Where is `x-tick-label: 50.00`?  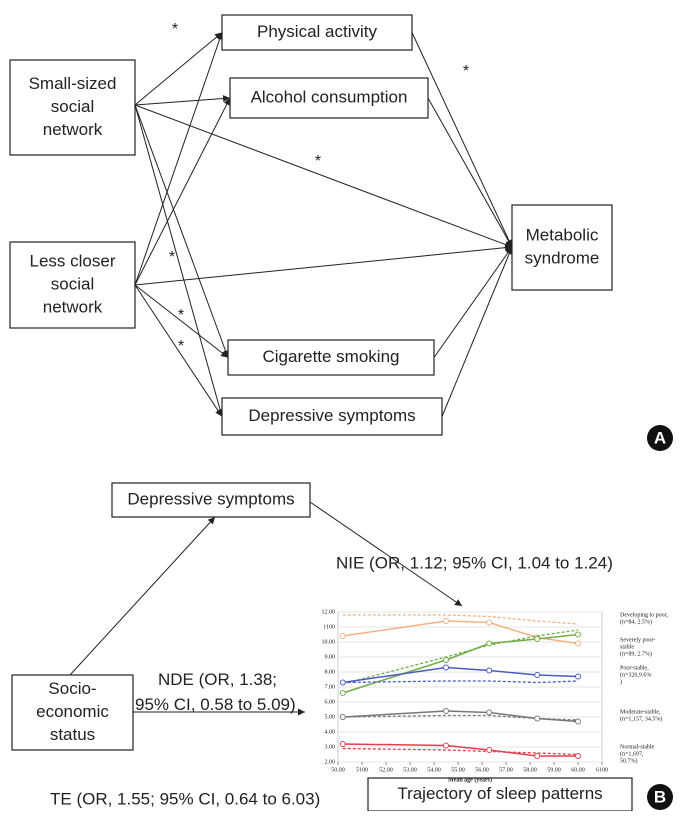 x-tick-label: 50.00 is located at coordinates (338, 770).